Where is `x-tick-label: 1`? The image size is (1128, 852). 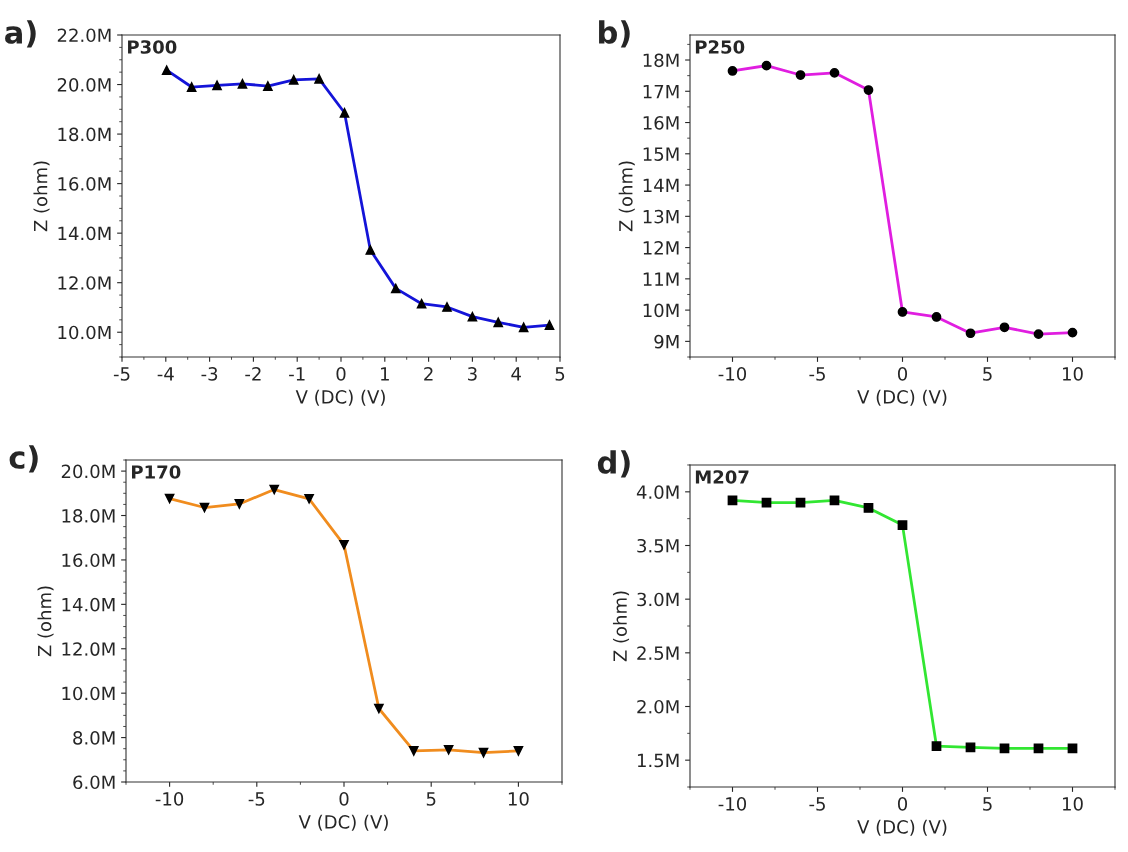 x-tick-label: 1 is located at coordinates (385, 374).